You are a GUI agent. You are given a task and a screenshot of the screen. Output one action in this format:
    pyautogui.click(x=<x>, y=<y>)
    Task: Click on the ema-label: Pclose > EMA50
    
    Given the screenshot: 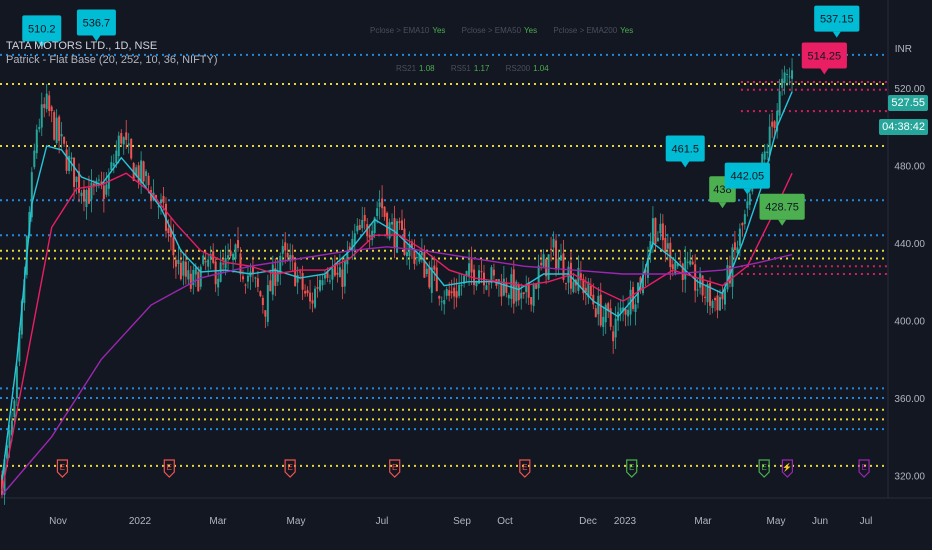 What is the action you would take?
    pyautogui.click(x=491, y=30)
    